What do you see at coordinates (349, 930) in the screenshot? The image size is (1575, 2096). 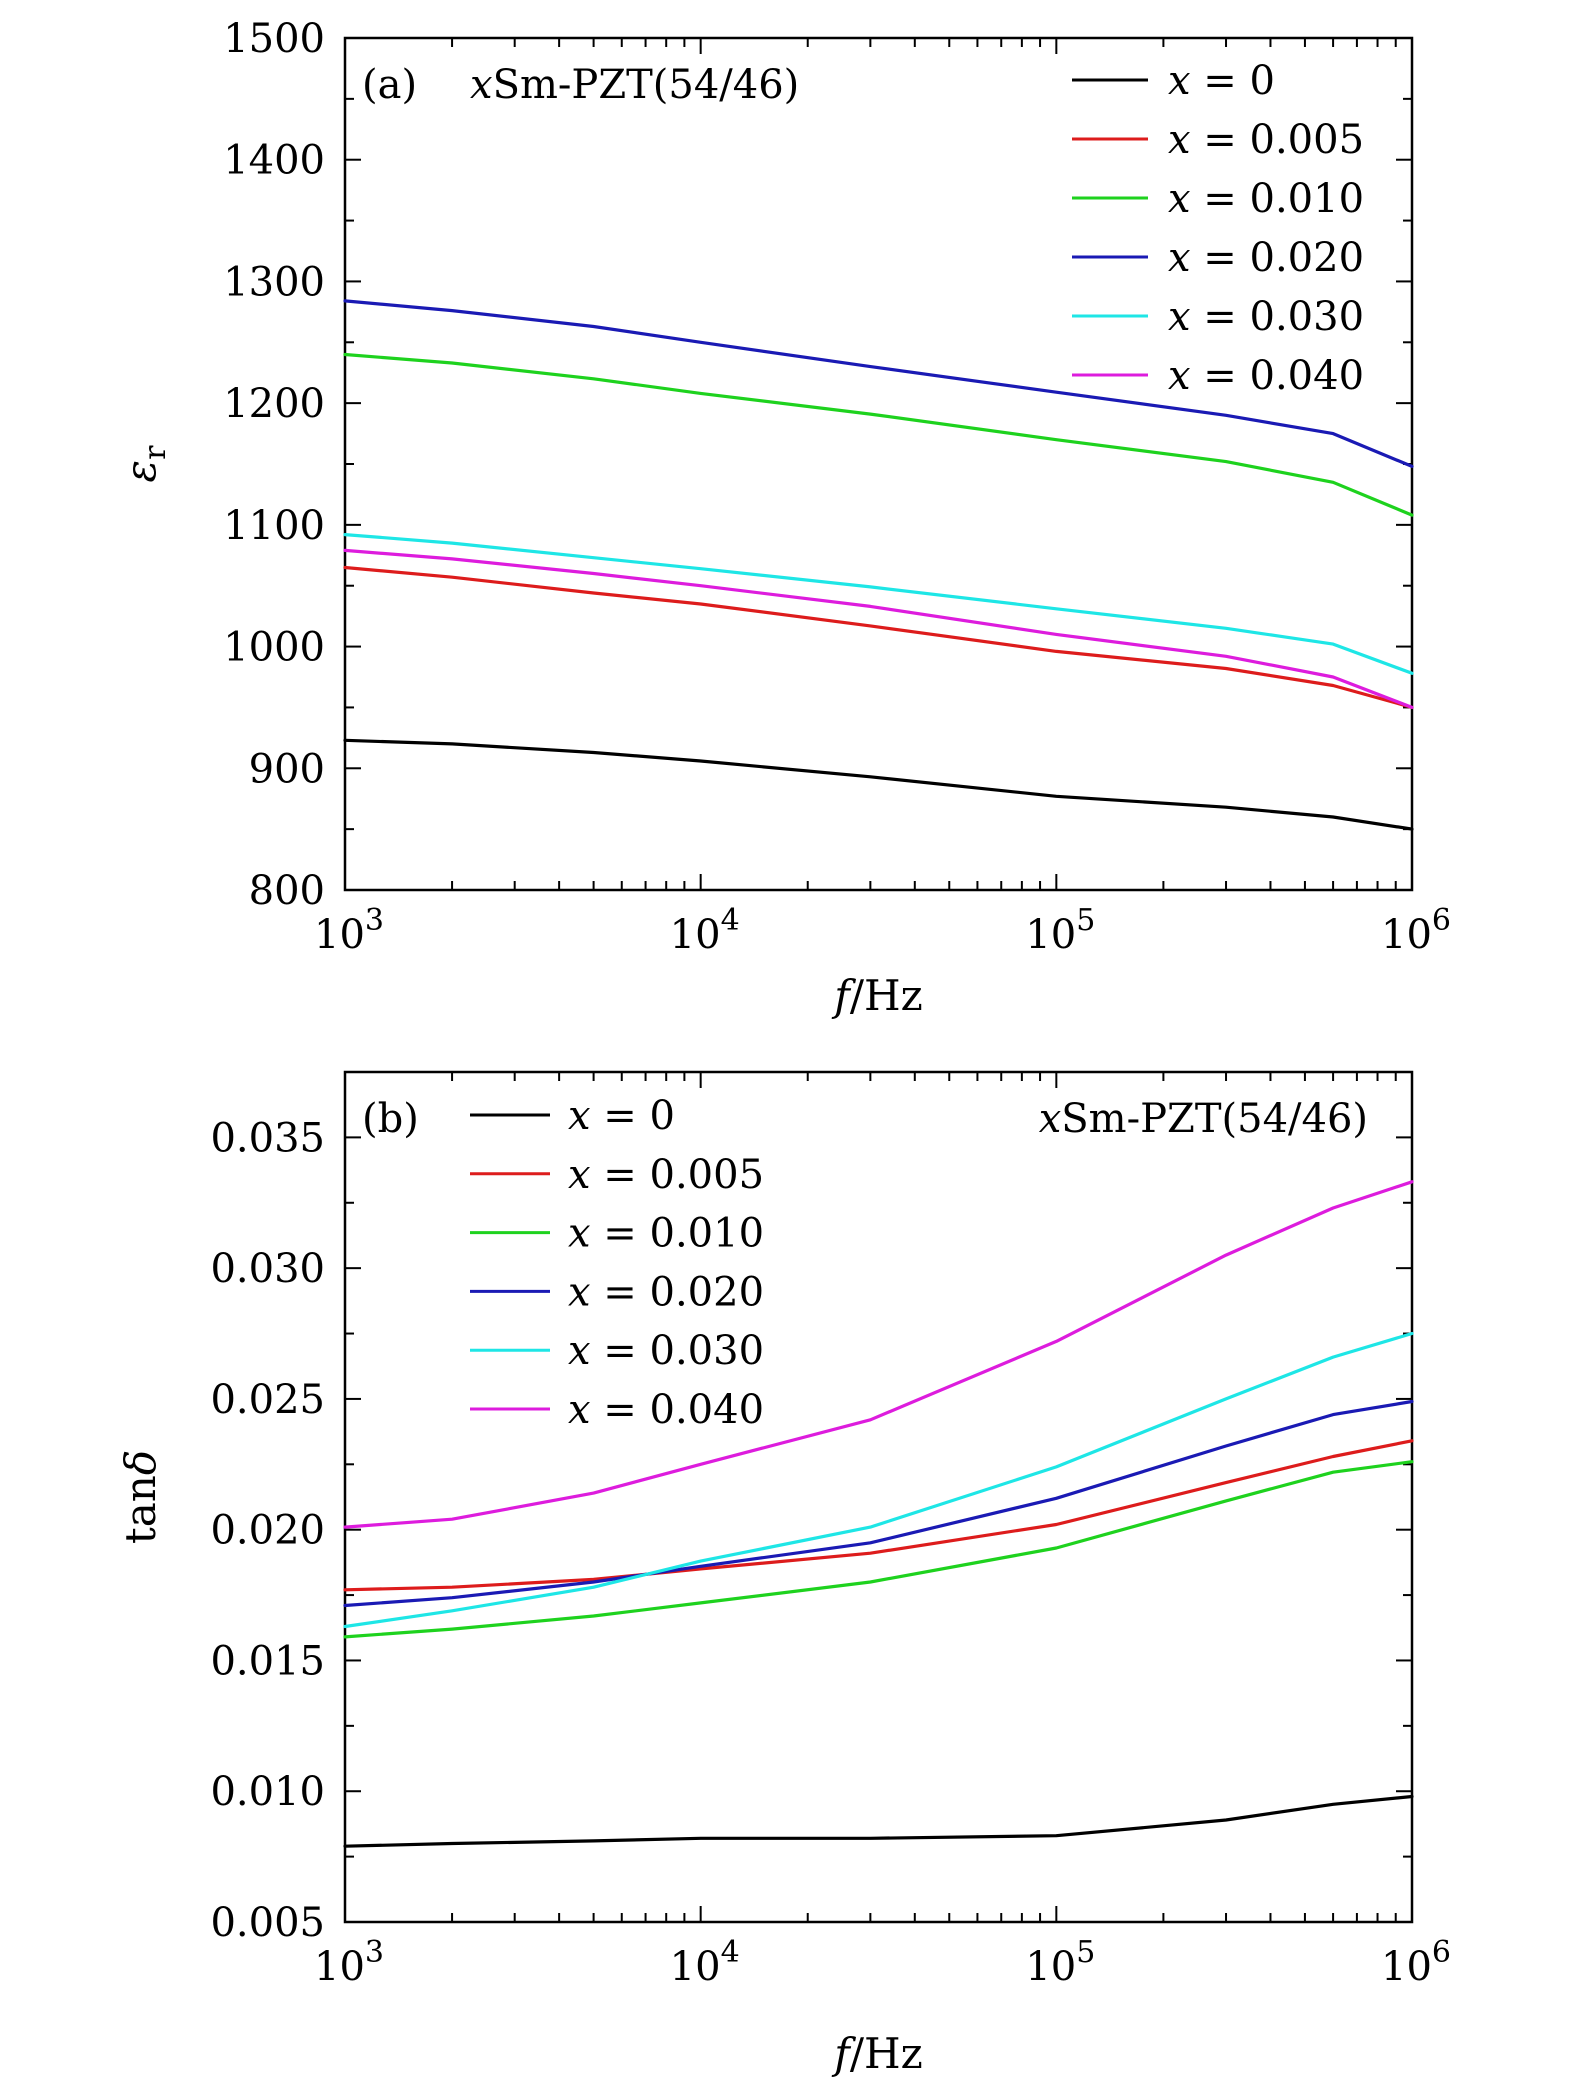 I see `panel-a-x-tick-label: 10³` at bounding box center [349, 930].